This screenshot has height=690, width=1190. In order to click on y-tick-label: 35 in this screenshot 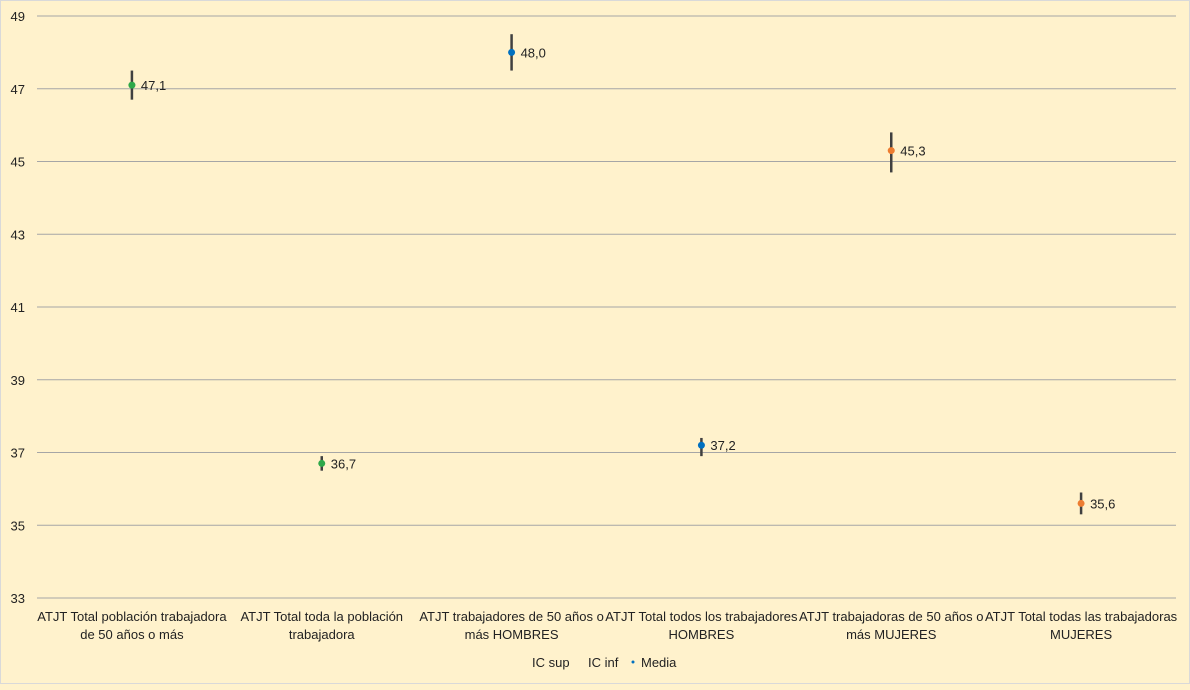, I will do `click(18, 525)`.